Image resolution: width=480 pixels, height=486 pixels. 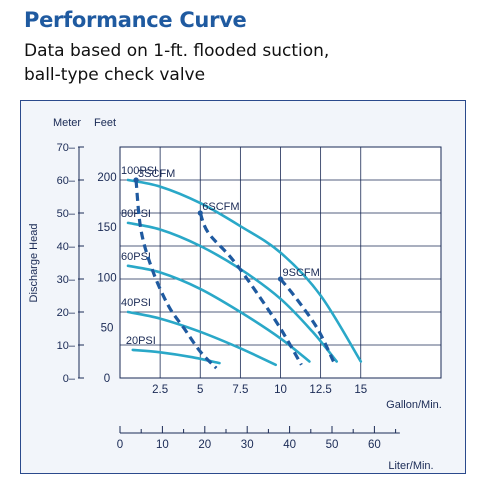 I want to click on air-series-marker-6scfm, so click(x=200, y=213).